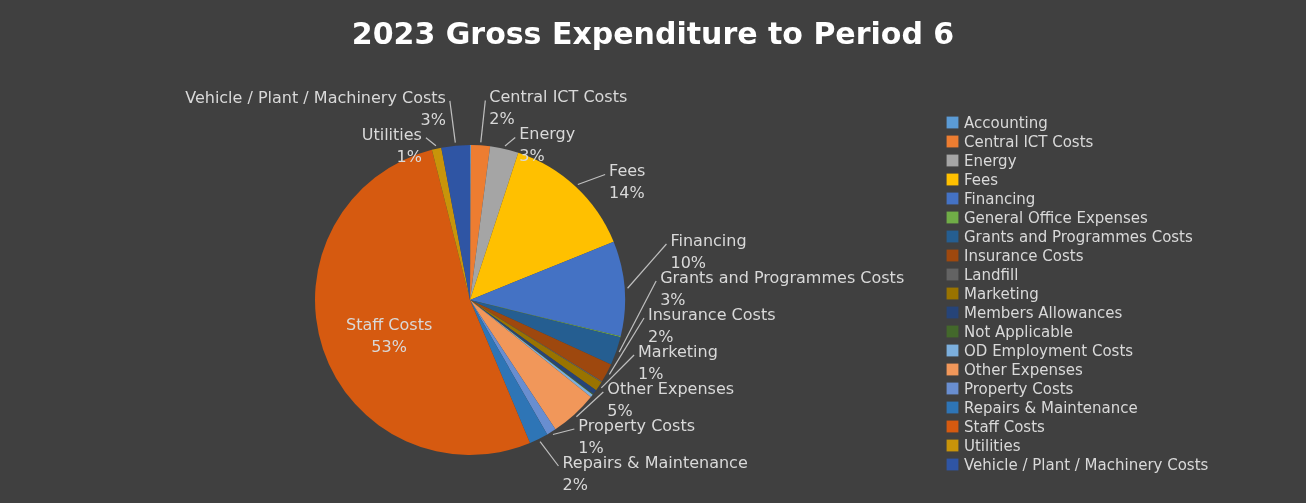  What do you see at coordinates (315, 97) in the screenshot?
I see `slice-label: Vehicle / Plant / Machinery Costs` at bounding box center [315, 97].